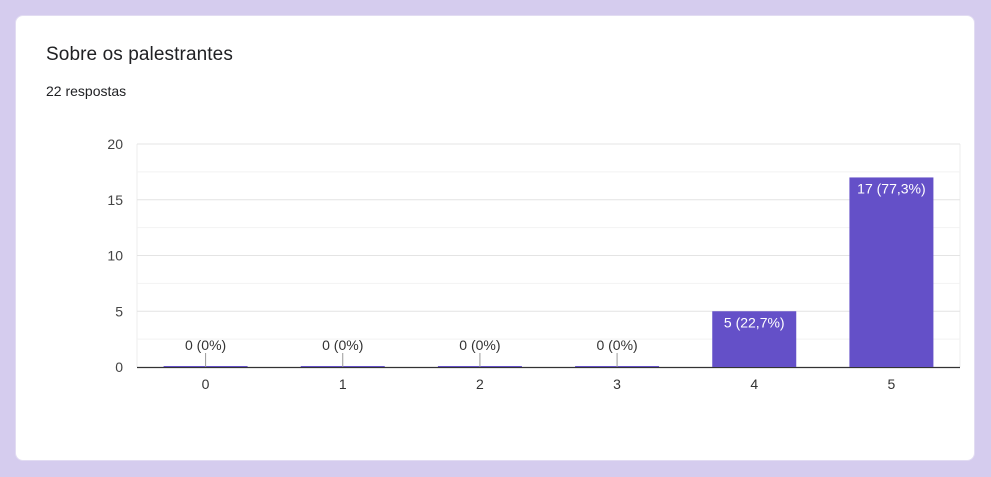 The height and width of the screenshot is (477, 991). Describe the element at coordinates (115, 144) in the screenshot. I see `y-tick-label: 20` at that location.